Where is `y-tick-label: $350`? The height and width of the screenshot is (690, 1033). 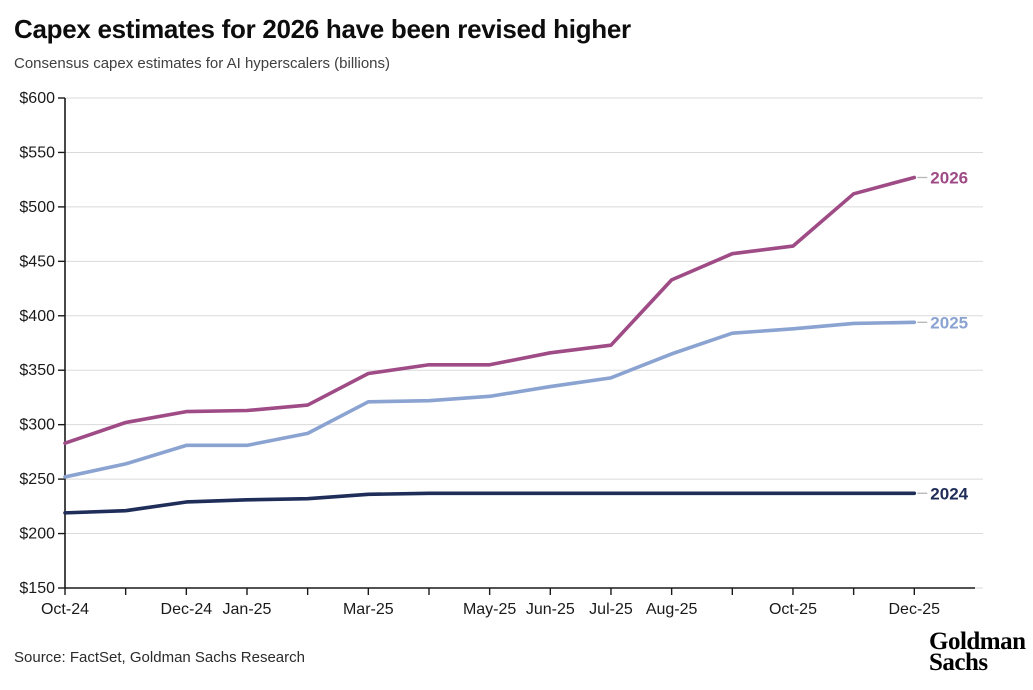 y-tick-label: $350 is located at coordinates (37, 370).